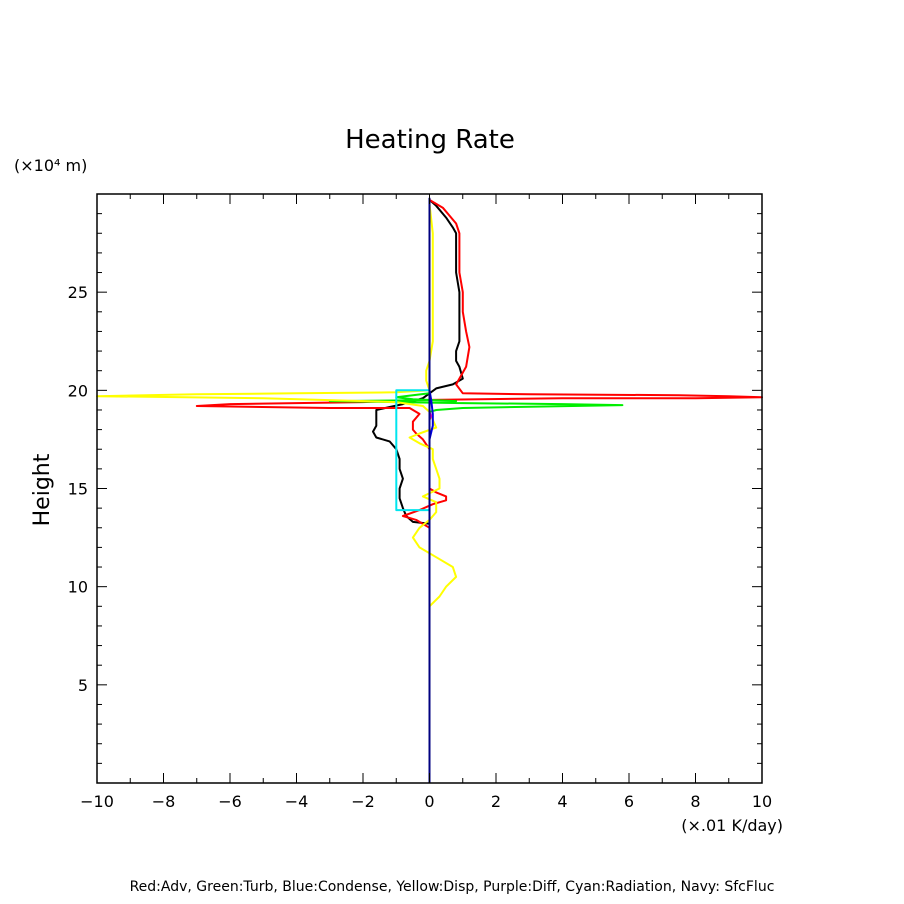  I want to click on y-tick-label: 15, so click(78, 489).